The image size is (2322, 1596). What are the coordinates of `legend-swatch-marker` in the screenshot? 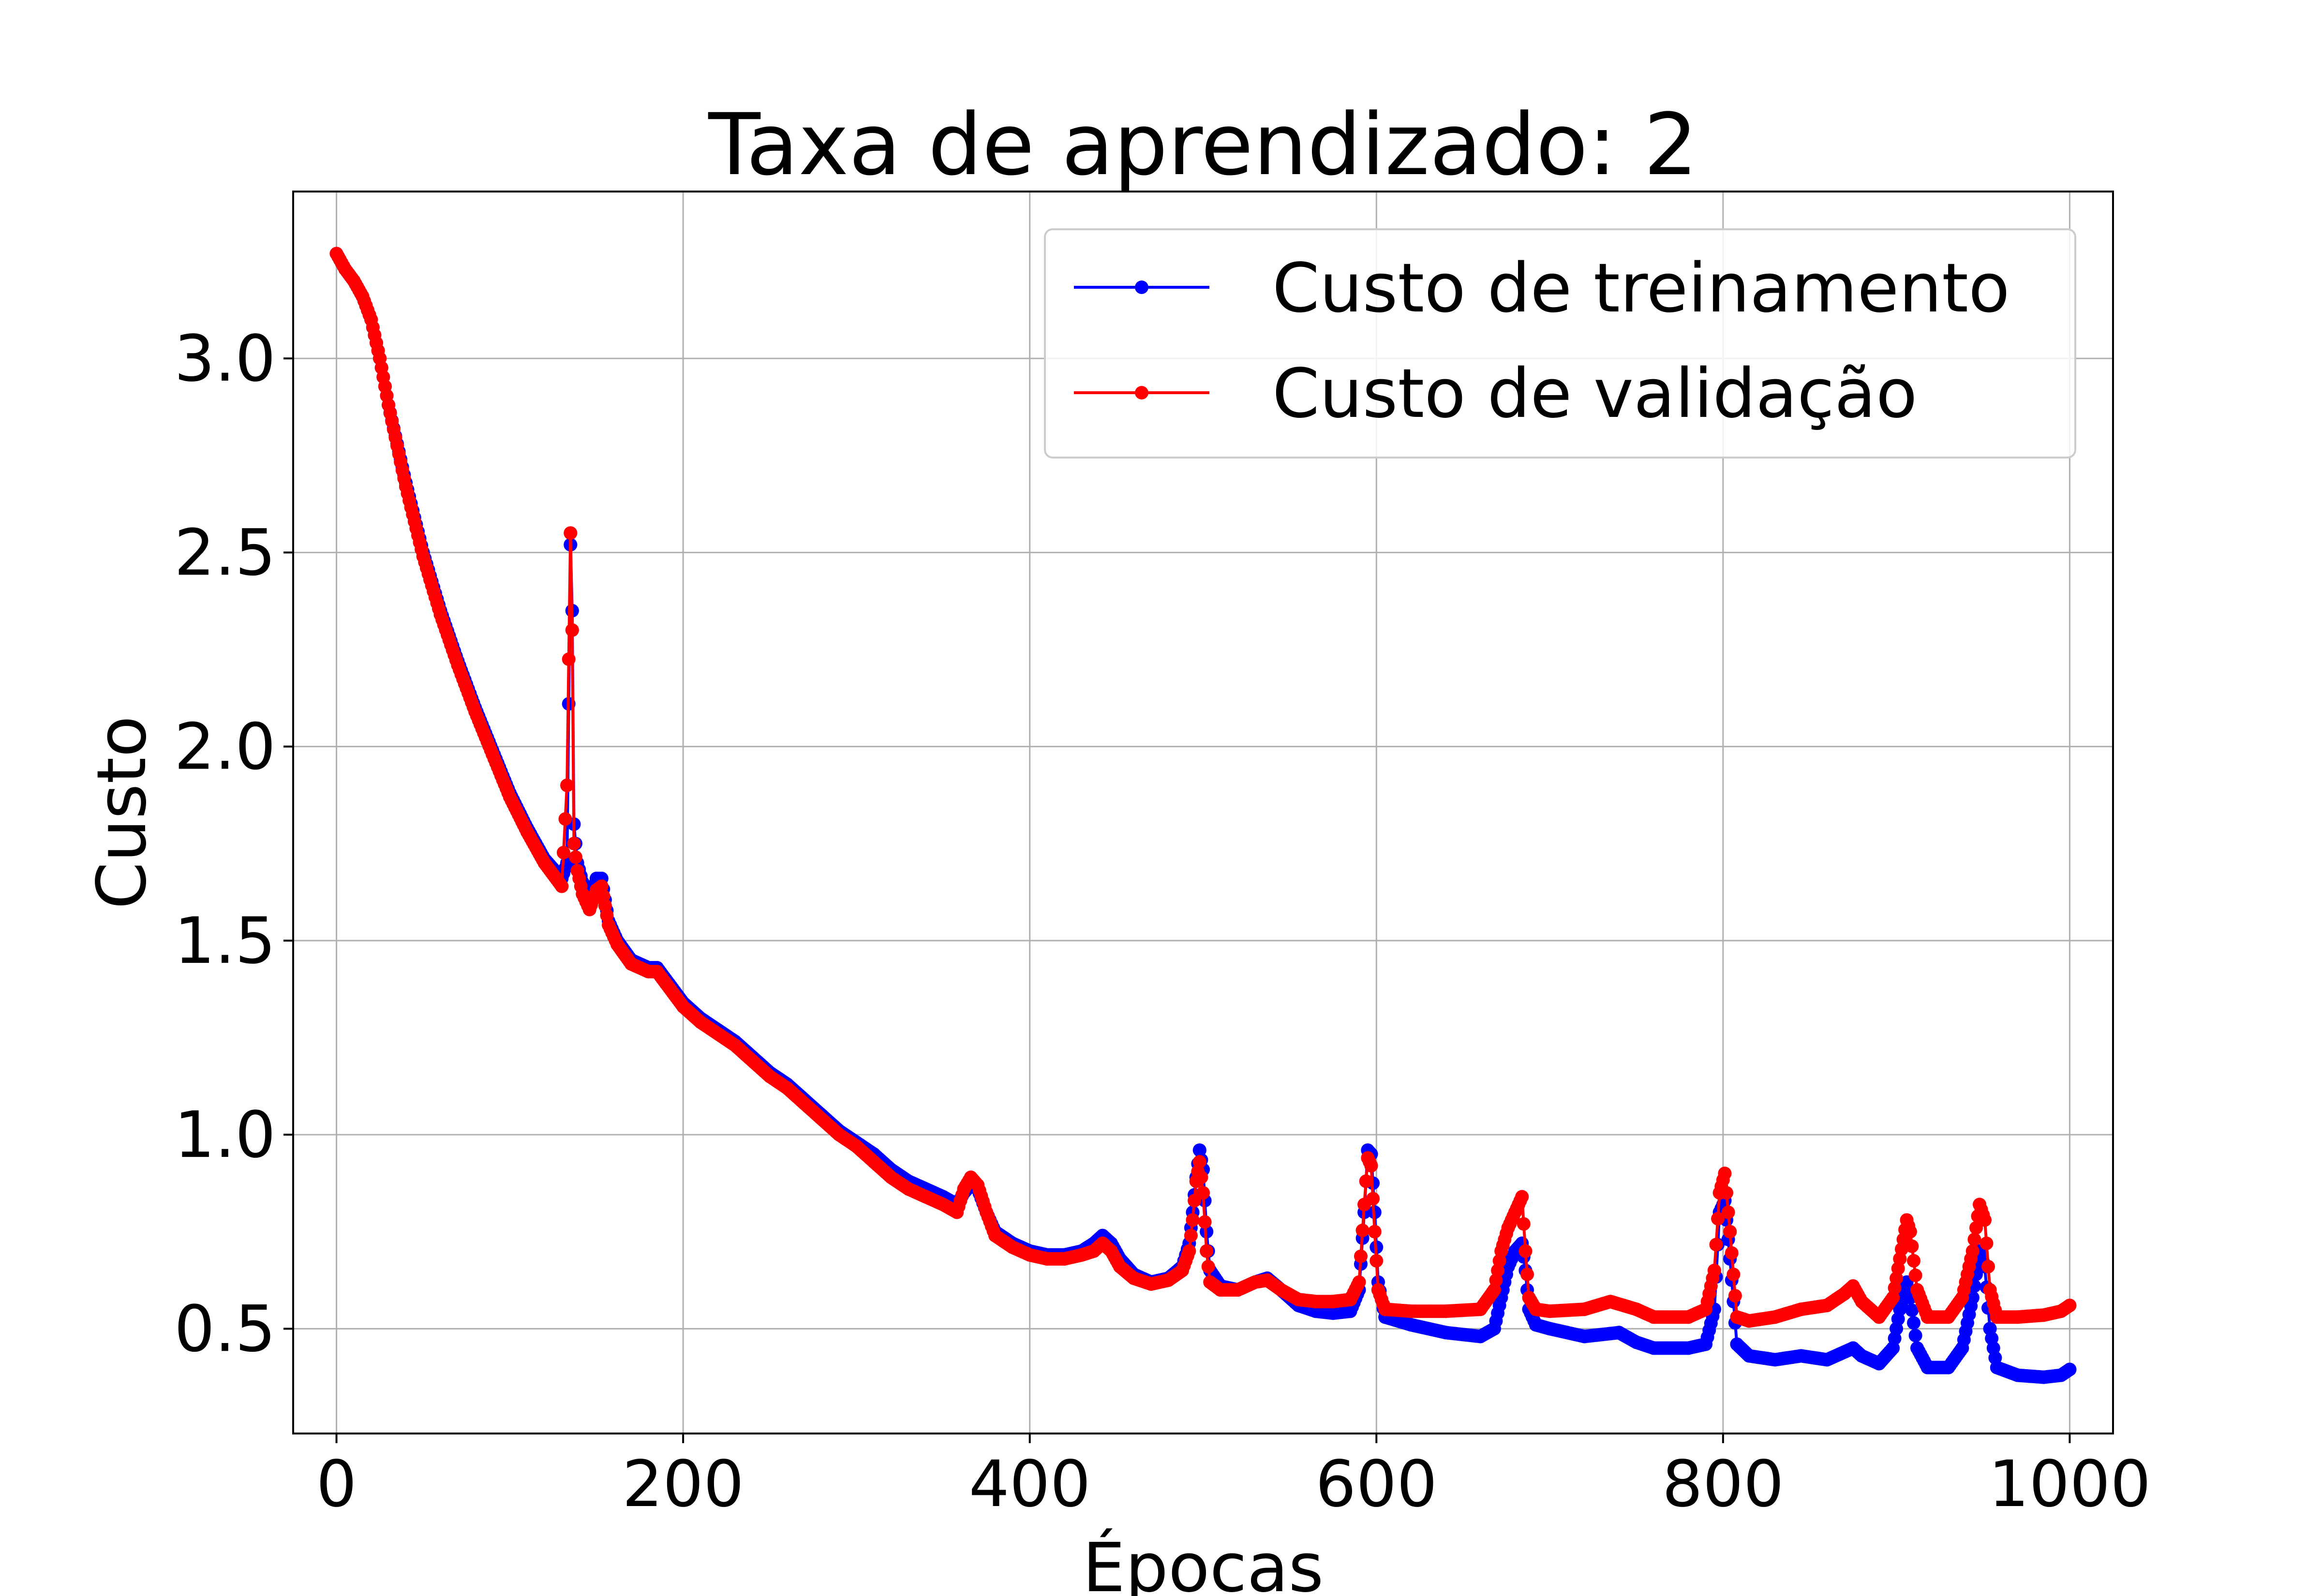 It's located at (1141, 287).